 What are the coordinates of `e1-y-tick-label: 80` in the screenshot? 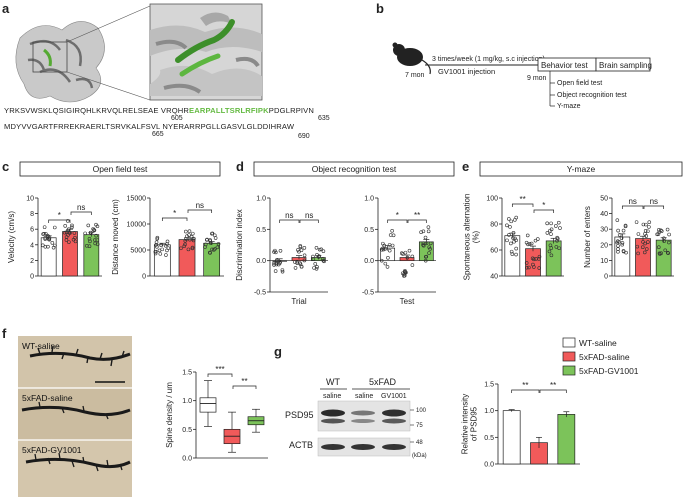 It's located at (494, 225).